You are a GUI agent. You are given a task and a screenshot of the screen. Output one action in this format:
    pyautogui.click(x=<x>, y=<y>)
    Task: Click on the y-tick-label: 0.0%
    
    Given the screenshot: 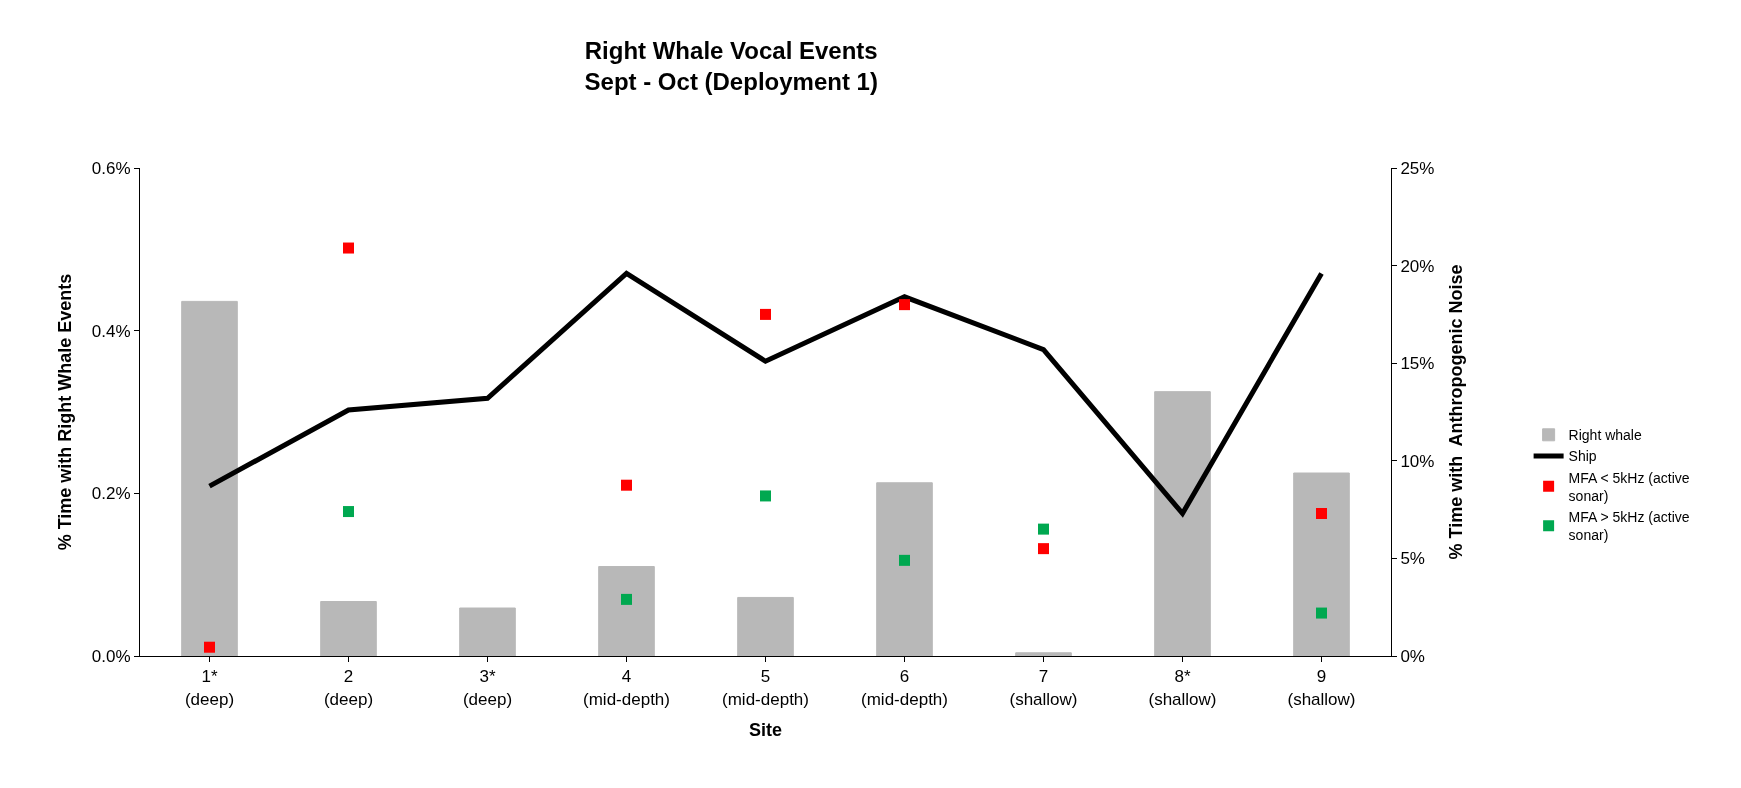 What is the action you would take?
    pyautogui.click(x=111, y=656)
    